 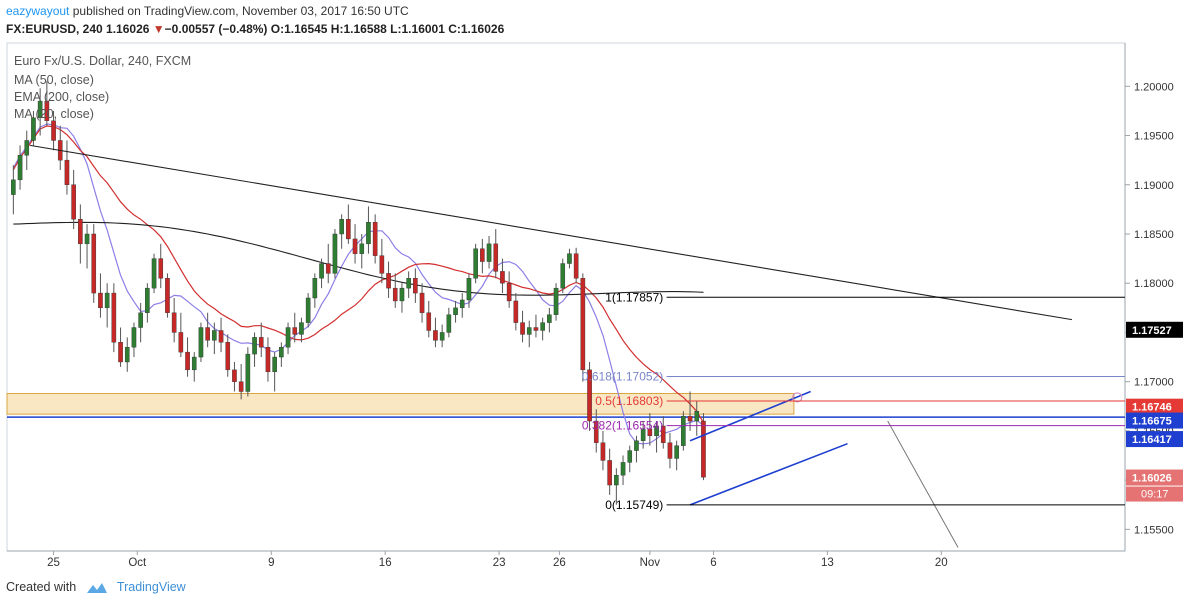 What do you see at coordinates (1154, 137) in the screenshot?
I see `y-tick-label: 1.19500` at bounding box center [1154, 137].